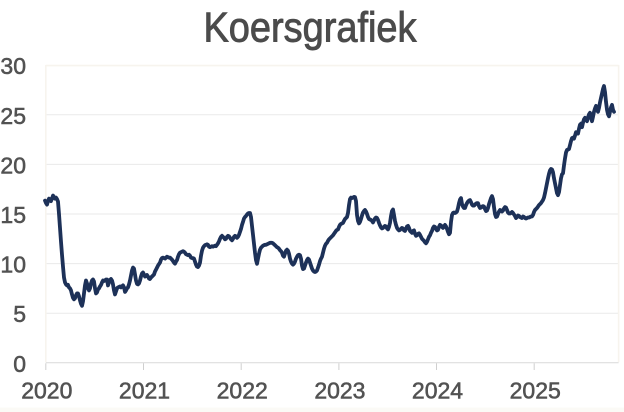  I want to click on svg-text: 2020, so click(46, 390).